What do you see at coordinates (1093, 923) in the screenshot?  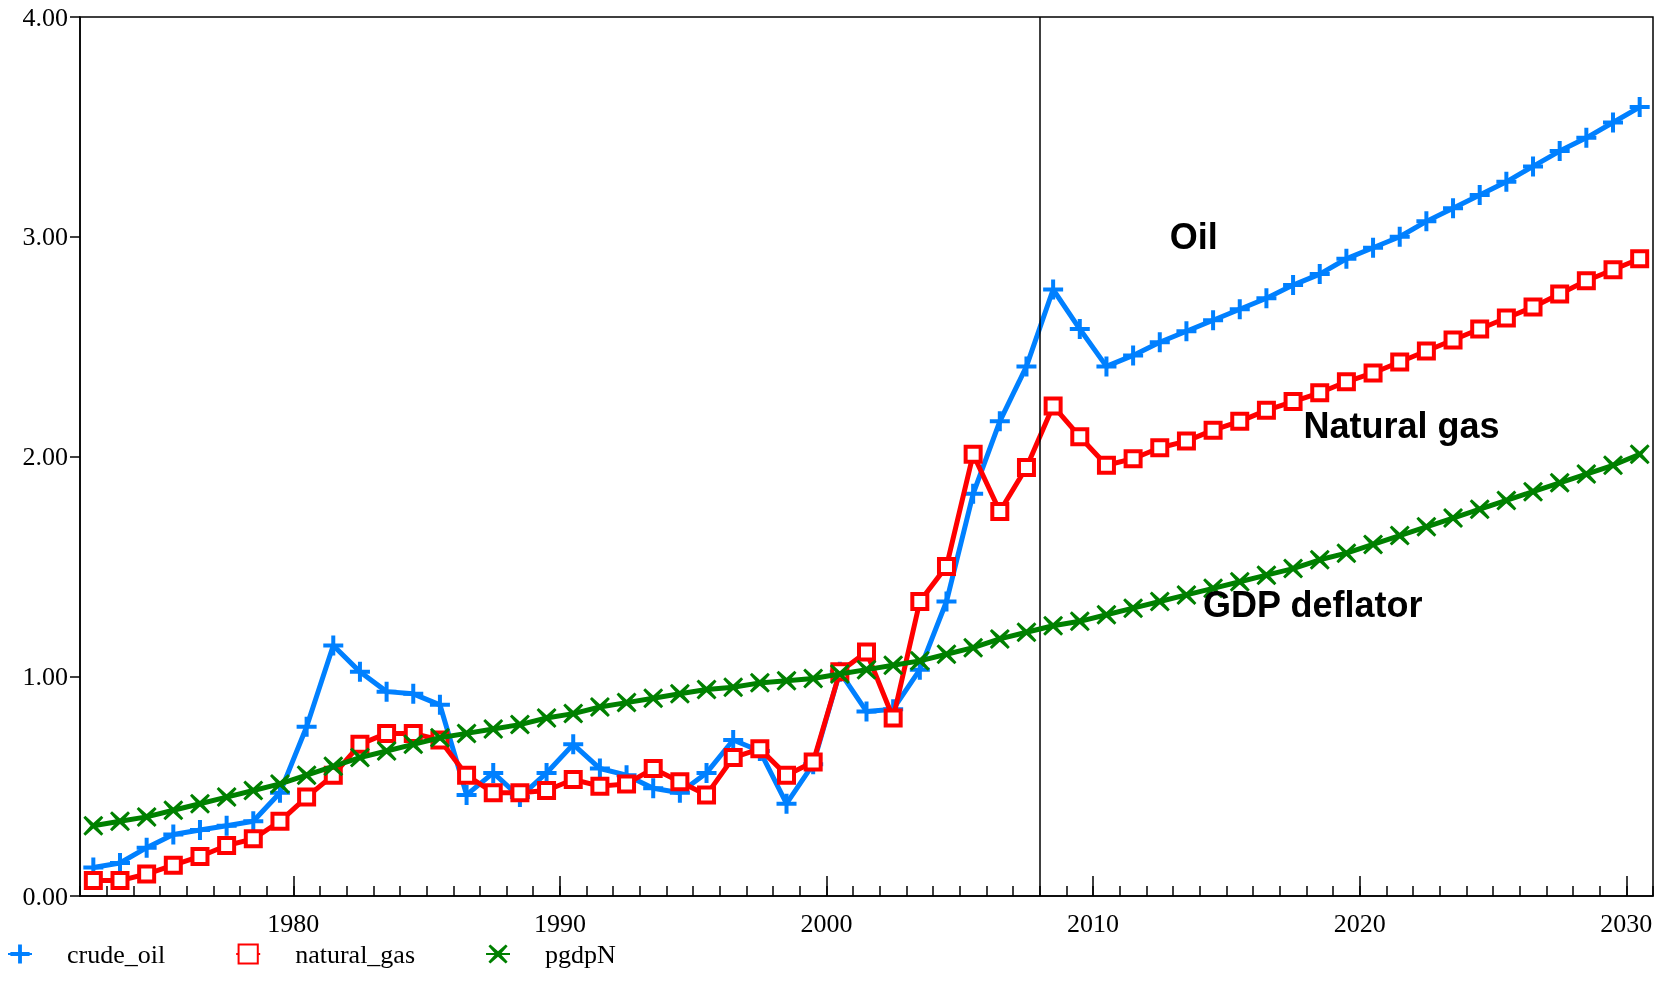 I see `x-tick-label: 2010` at bounding box center [1093, 923].